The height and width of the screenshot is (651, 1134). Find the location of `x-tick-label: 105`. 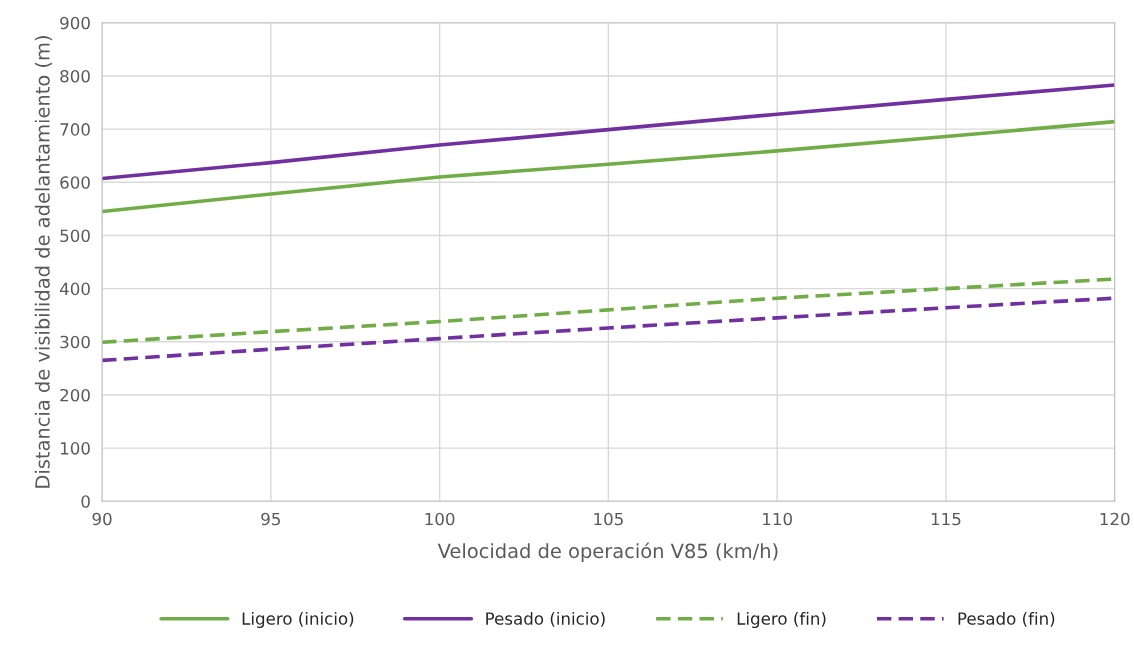

x-tick-label: 105 is located at coordinates (608, 519).